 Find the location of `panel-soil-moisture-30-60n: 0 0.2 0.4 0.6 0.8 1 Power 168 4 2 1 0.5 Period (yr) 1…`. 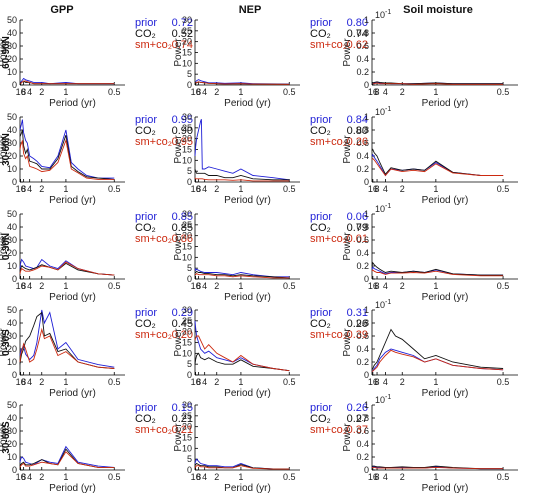

panel-soil-moisture-30-60n: 0 0.2 0.4 0.6 0.8 1 Power 168 4 2 1 0.5 Period (yr) 1… is located at coordinates (430, 156).